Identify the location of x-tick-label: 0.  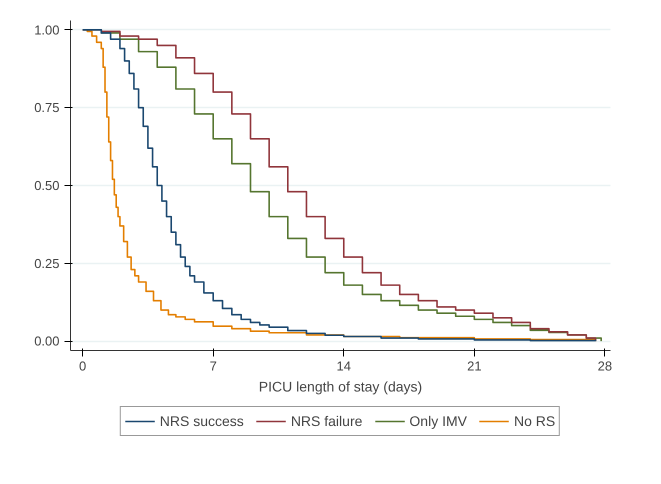
(82, 366).